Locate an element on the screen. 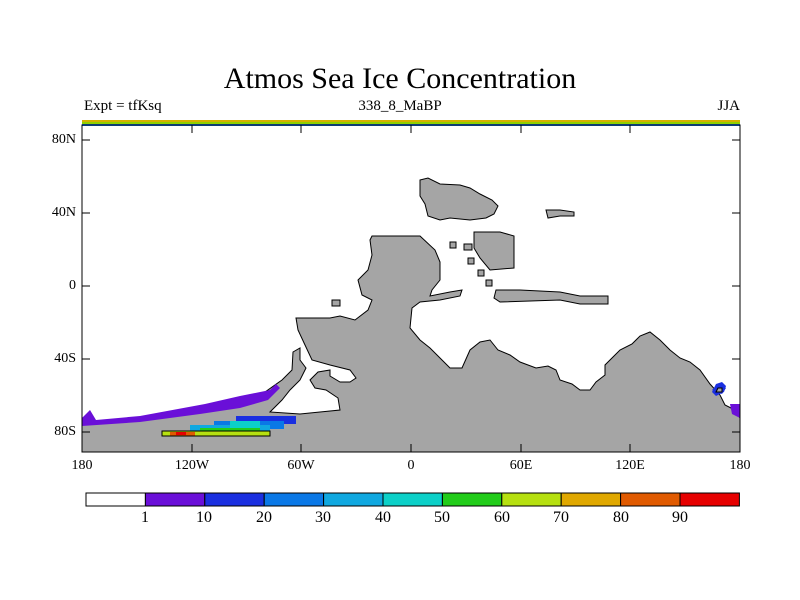  central-island-large is located at coordinates (494, 251).